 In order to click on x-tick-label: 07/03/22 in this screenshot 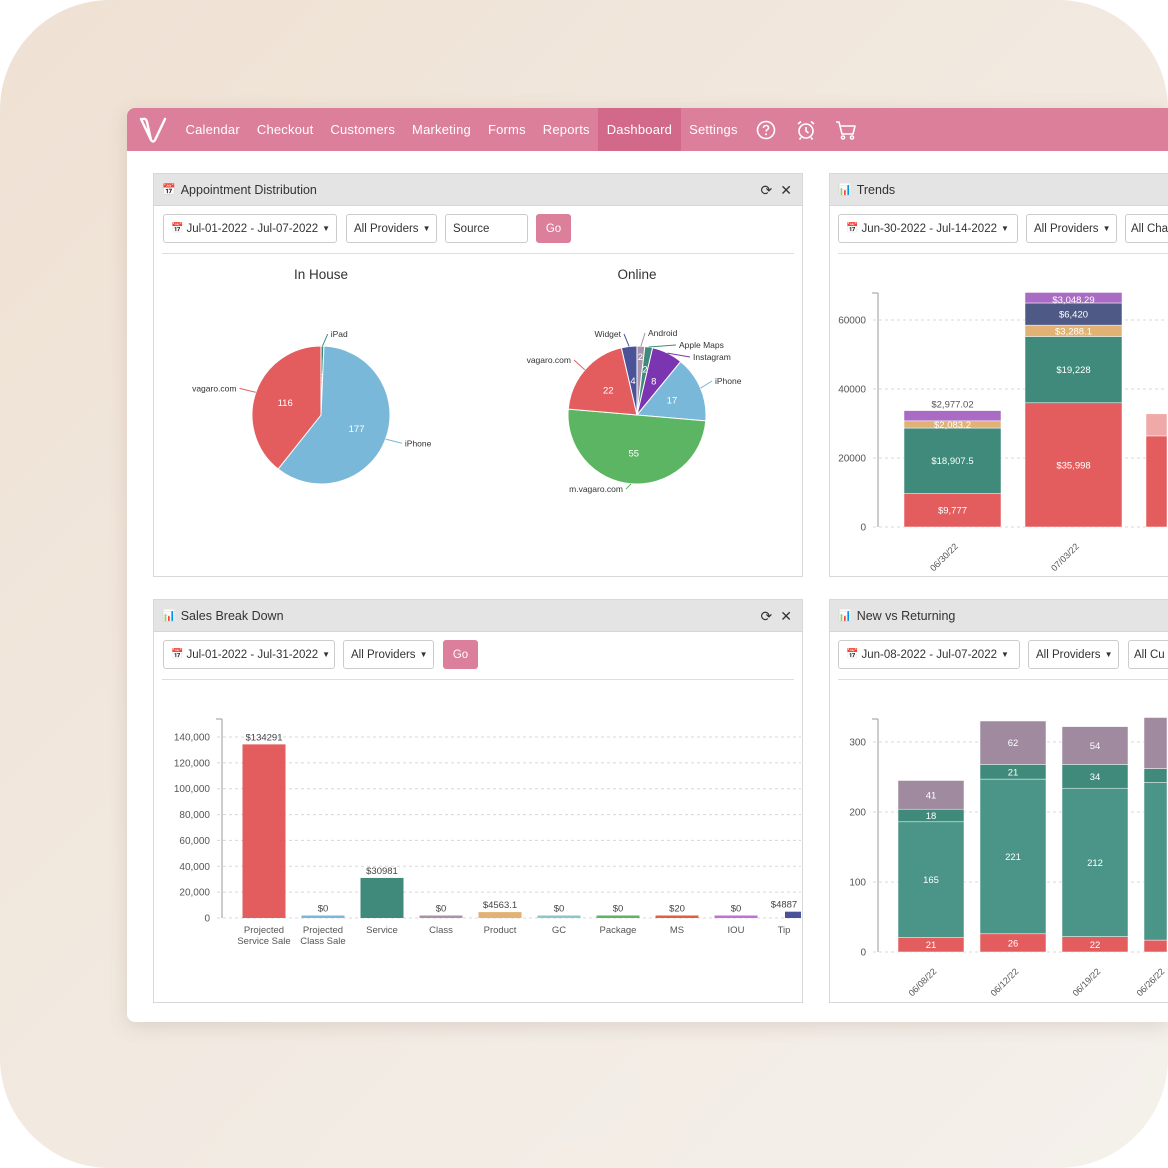, I will do `click(1065, 557)`.